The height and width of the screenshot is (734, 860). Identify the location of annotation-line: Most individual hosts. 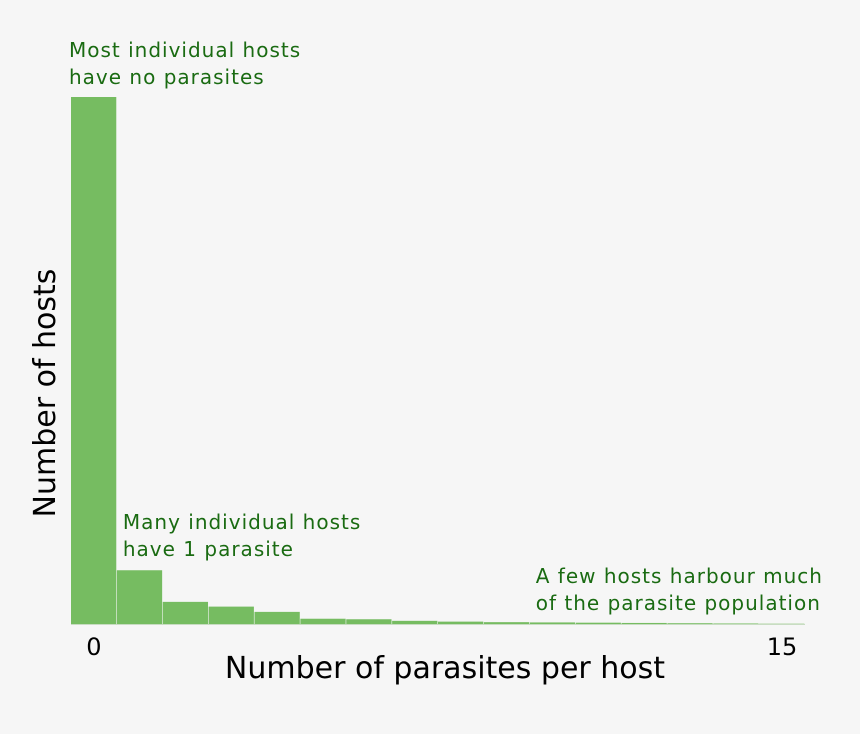
(185, 50).